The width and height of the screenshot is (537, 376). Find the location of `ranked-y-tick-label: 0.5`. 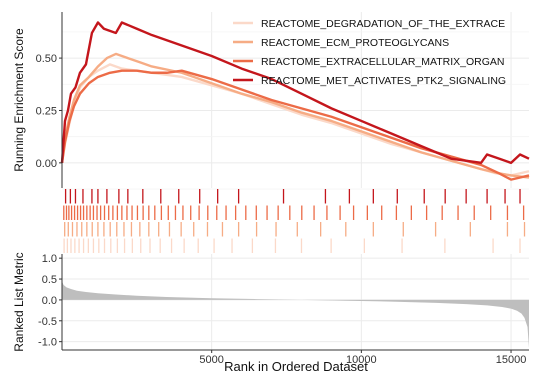

ranked-y-tick-label: 0.5 is located at coordinates (49, 280).